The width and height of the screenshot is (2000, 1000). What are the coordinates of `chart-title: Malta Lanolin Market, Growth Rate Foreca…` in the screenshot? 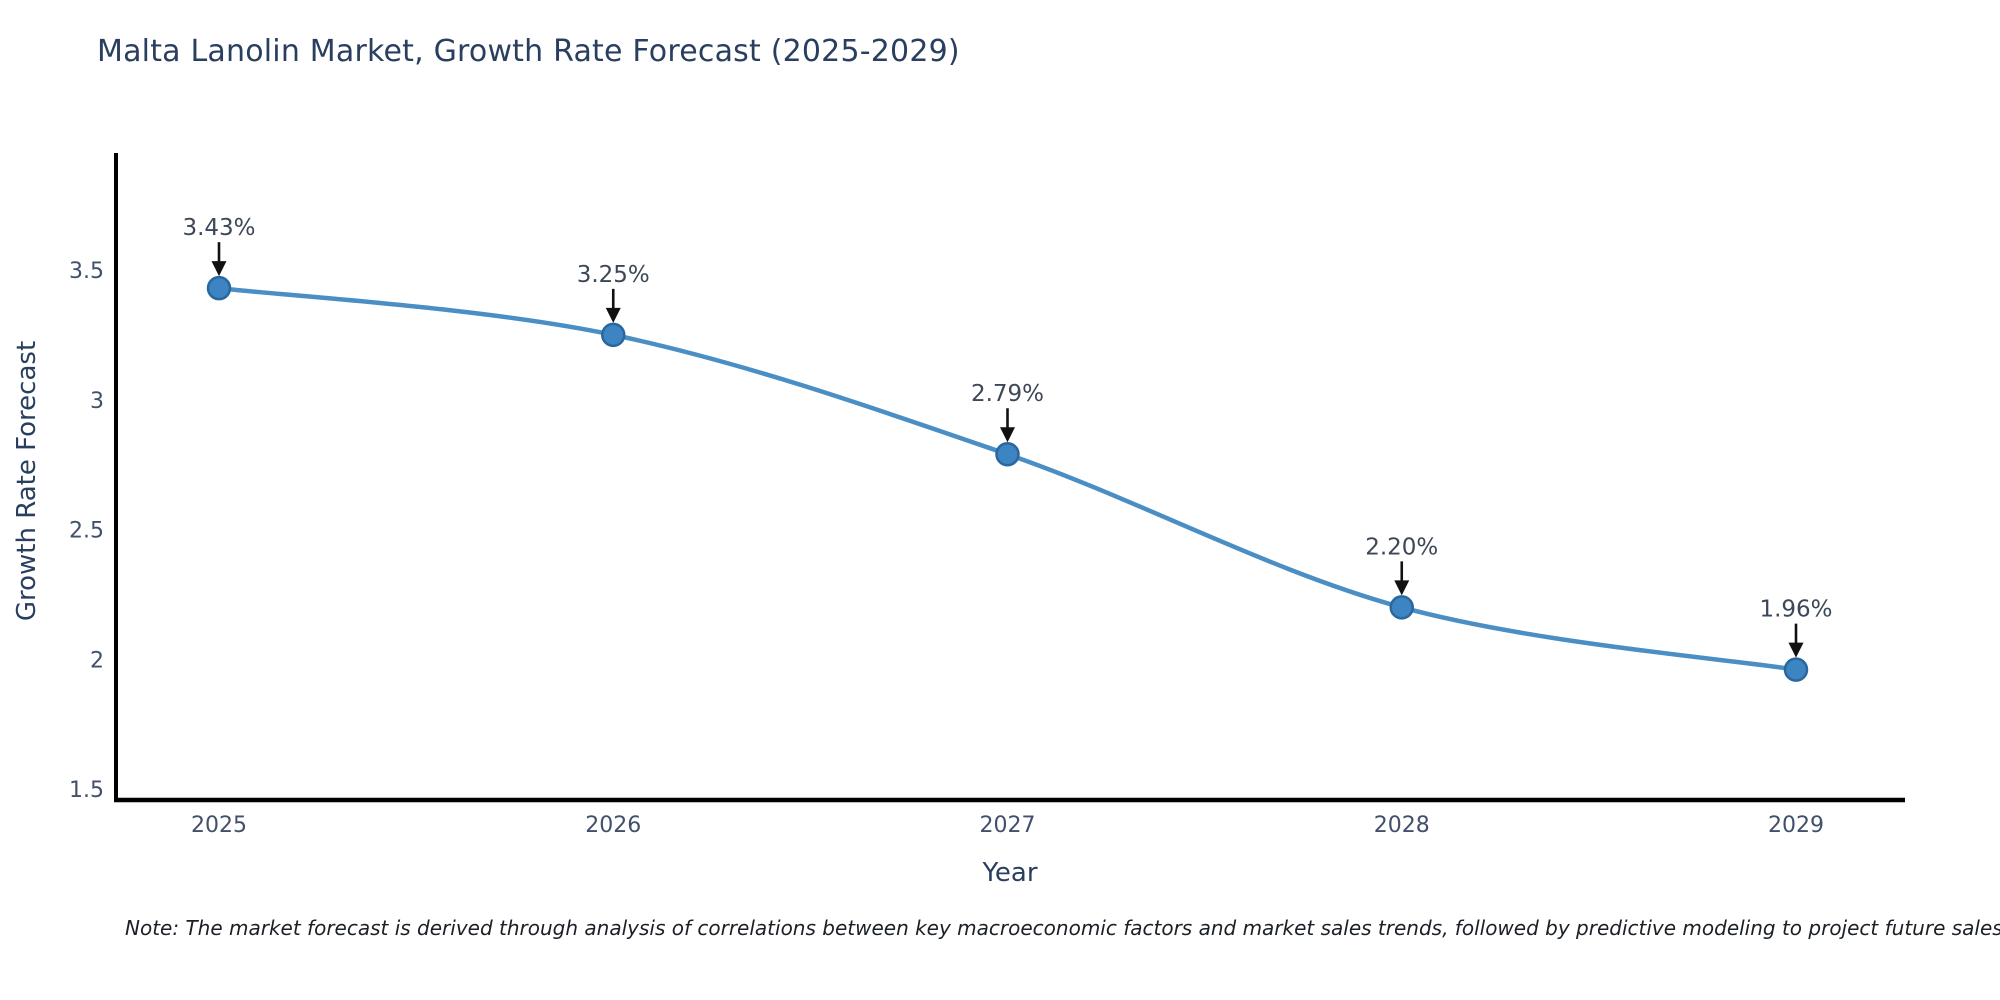 It's located at (528, 51).